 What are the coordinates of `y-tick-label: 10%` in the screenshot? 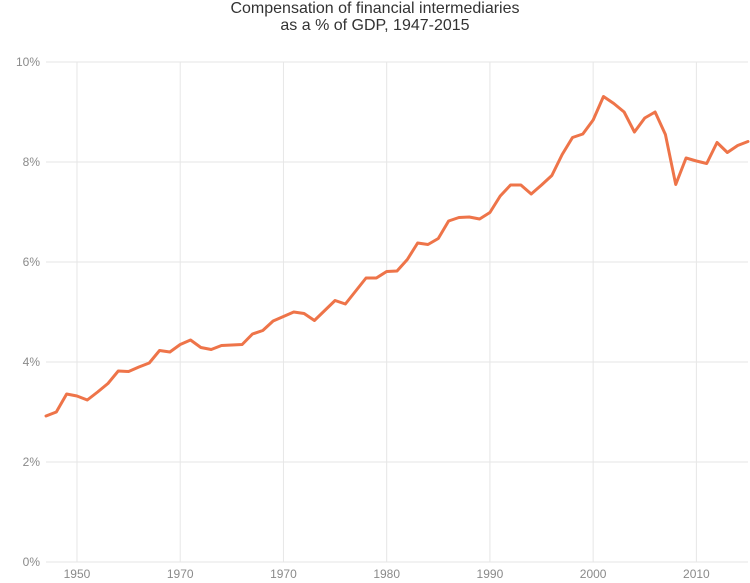 It's located at (28, 62).